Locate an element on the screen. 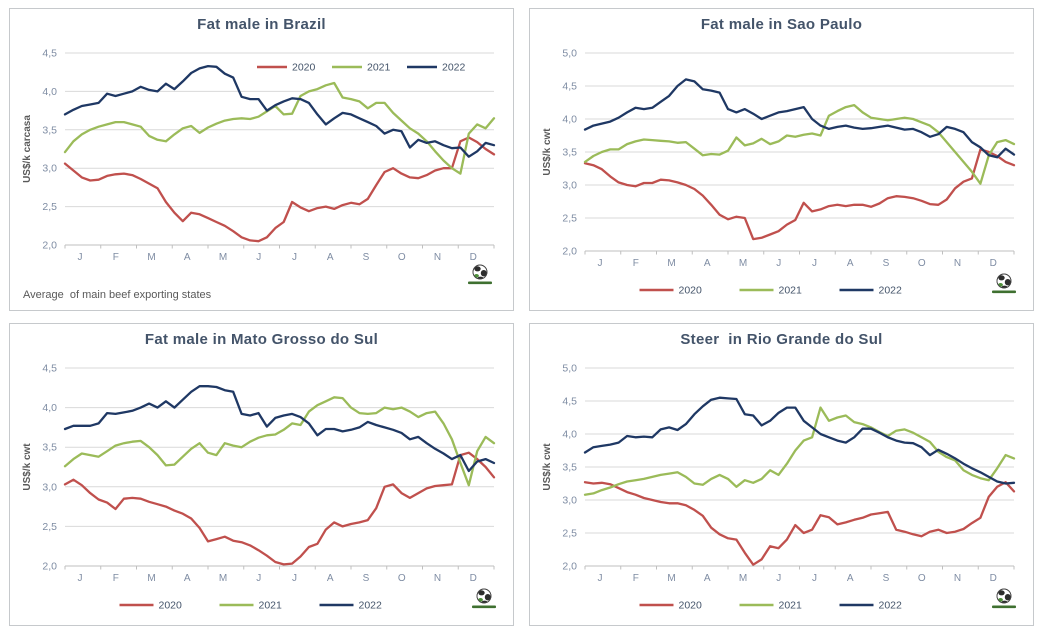 The image size is (1043, 634). chart-title: Fat male in Mato Grosso do Sul is located at coordinates (261, 339).